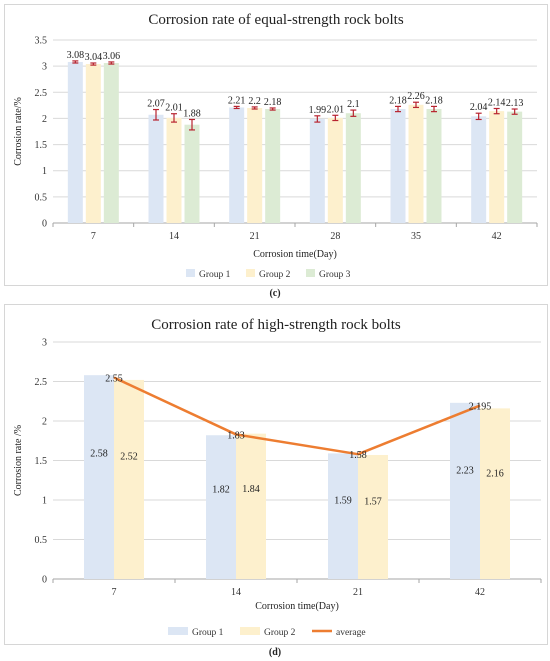 Image resolution: width=550 pixels, height=661 pixels. What do you see at coordinates (343, 501) in the screenshot?
I see `data-label: 1.59` at bounding box center [343, 501].